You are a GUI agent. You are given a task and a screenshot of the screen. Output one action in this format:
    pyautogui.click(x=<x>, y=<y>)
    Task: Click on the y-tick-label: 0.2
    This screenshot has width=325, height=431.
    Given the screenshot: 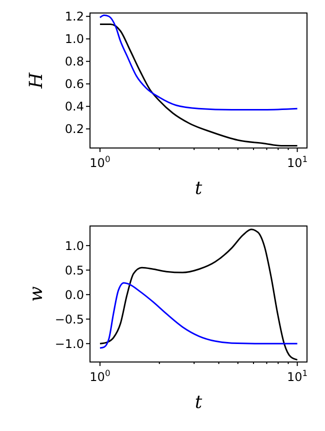 What is the action you would take?
    pyautogui.click(x=74, y=129)
    